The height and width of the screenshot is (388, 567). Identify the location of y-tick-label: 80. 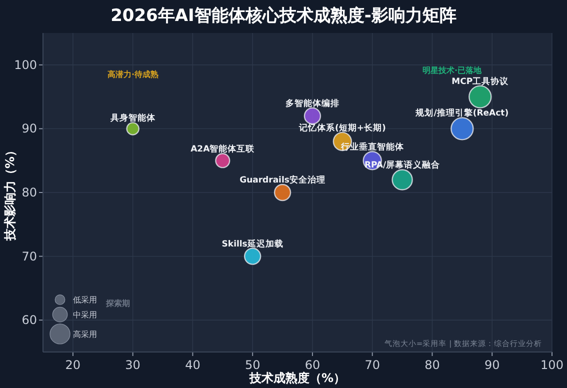
(29, 193).